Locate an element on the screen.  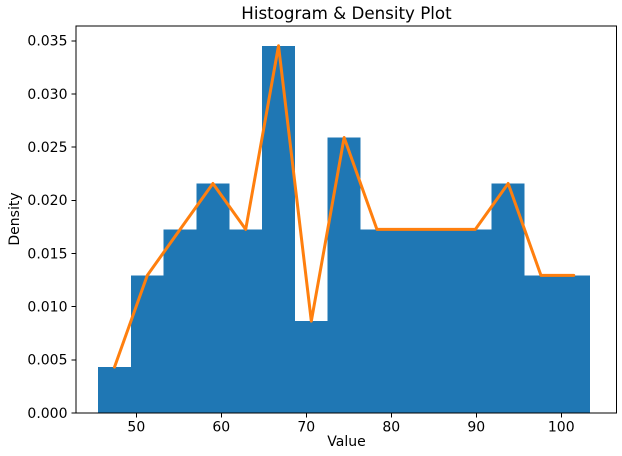
x-tick-label: 60 is located at coordinates (221, 428).